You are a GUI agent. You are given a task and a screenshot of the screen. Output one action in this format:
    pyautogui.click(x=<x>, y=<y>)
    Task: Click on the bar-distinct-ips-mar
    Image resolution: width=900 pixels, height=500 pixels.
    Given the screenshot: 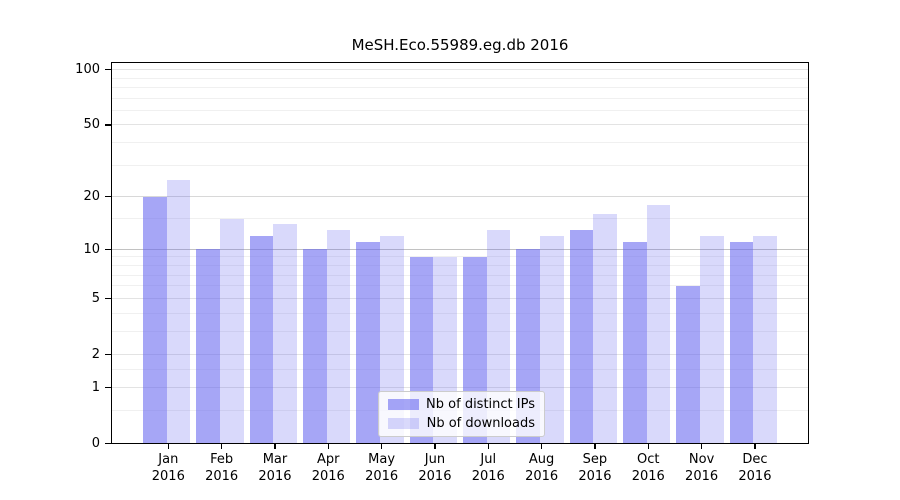 What is the action you would take?
    pyautogui.click(x=261, y=339)
    